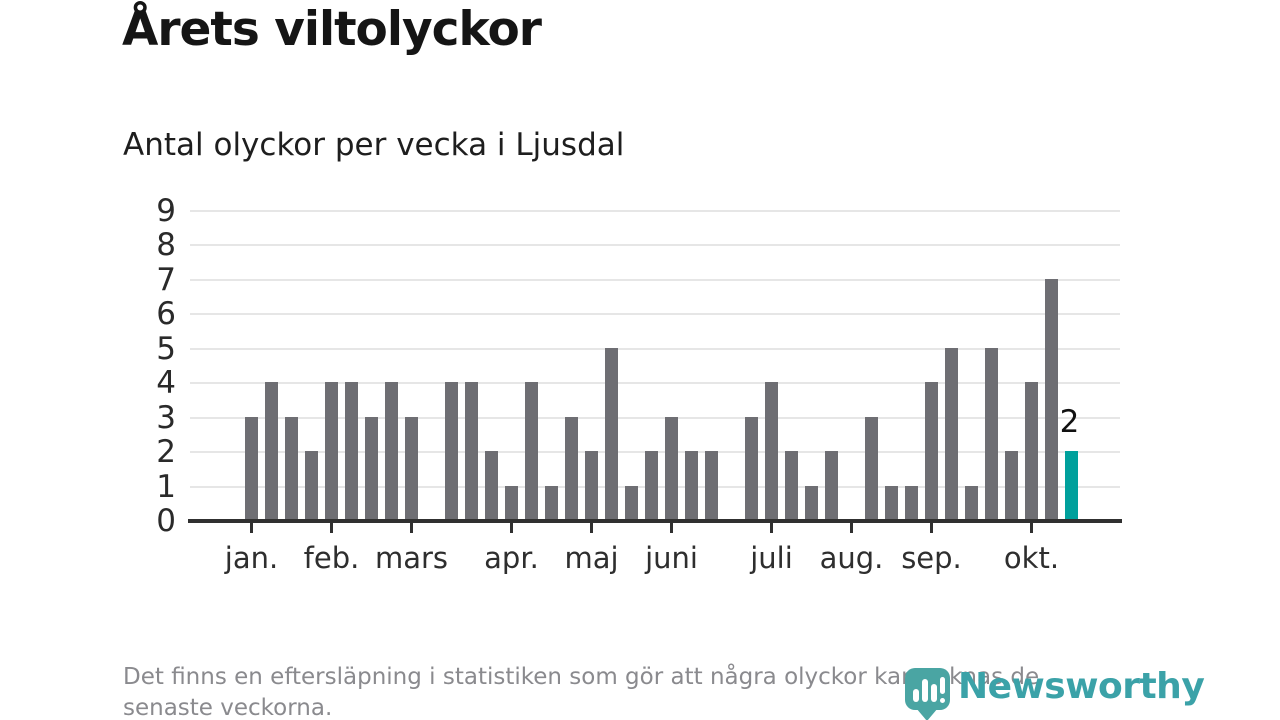 This screenshot has width=1280, height=720. I want to click on x-tick-label-month: maj, so click(591, 558).